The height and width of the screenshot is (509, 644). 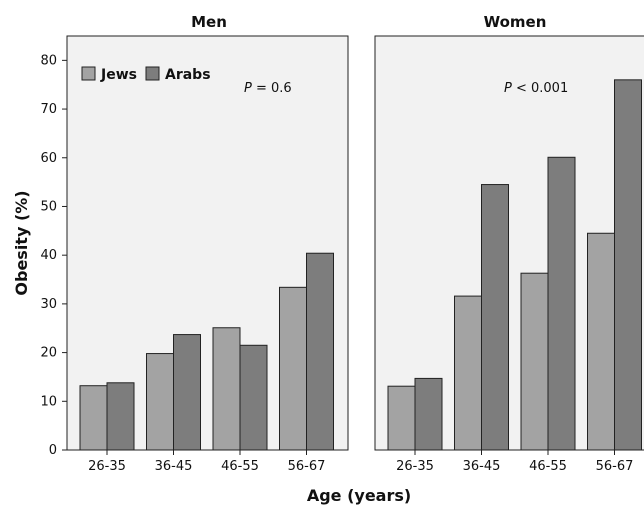 I want to click on legend-swatch-jews, so click(x=88, y=73).